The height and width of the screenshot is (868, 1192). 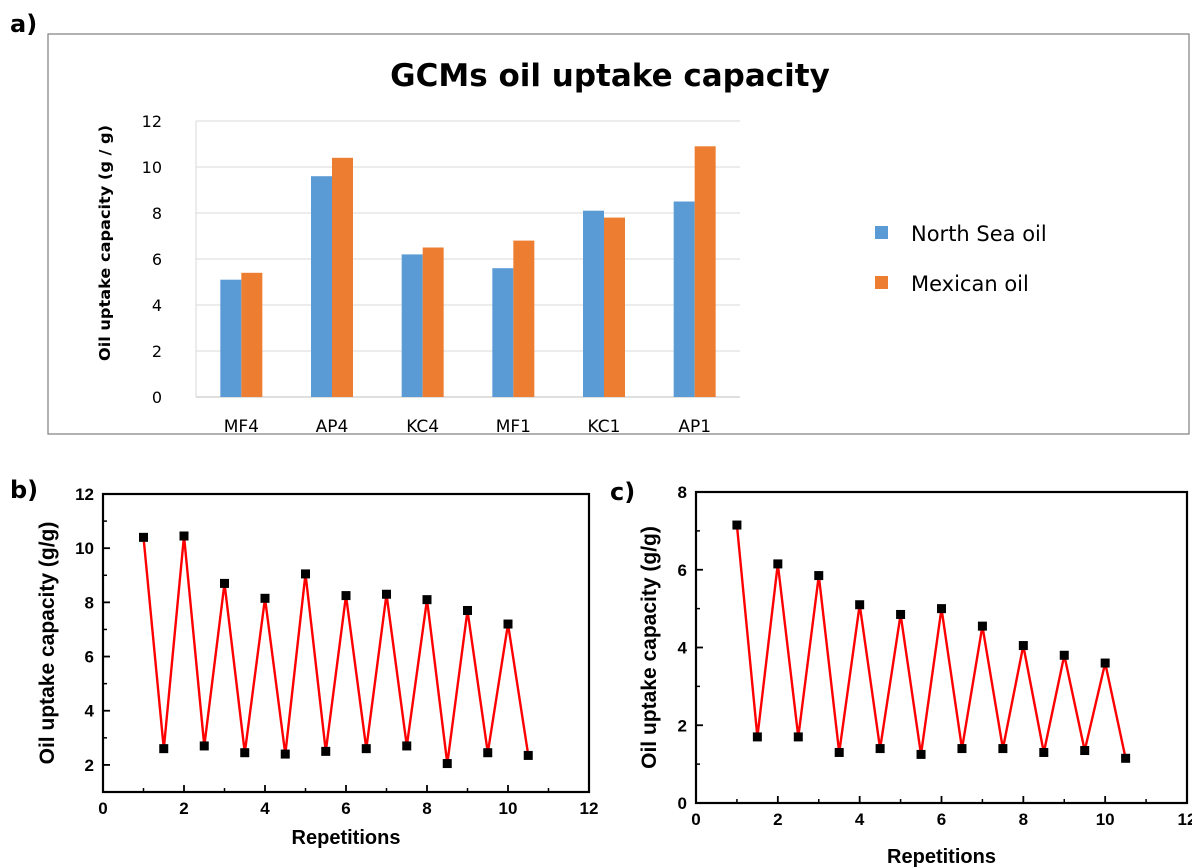 What do you see at coordinates (881, 282) in the screenshot?
I see `legend-swatch-mexican` at bounding box center [881, 282].